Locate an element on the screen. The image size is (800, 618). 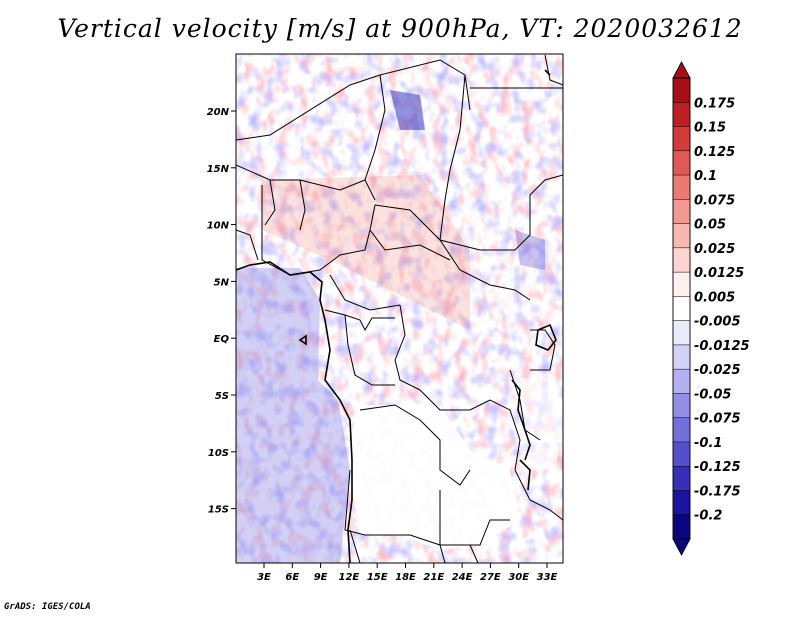
lat-tick-label: 10S is located at coordinates (218, 453).